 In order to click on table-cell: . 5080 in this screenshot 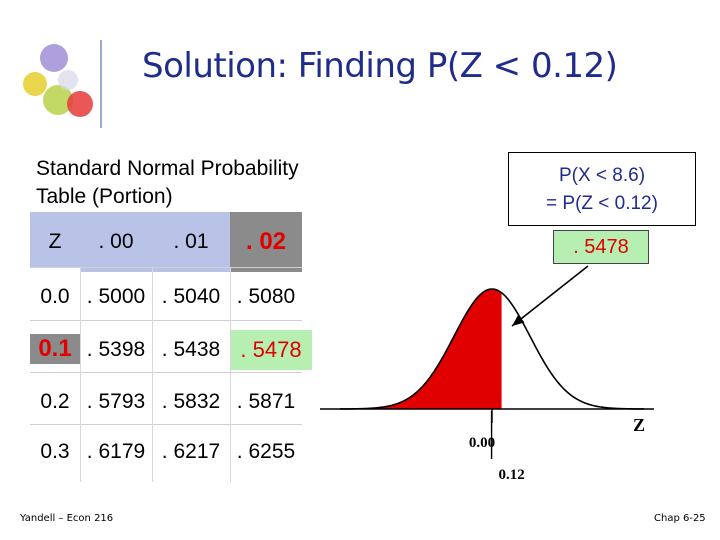, I will do `click(266, 296)`.